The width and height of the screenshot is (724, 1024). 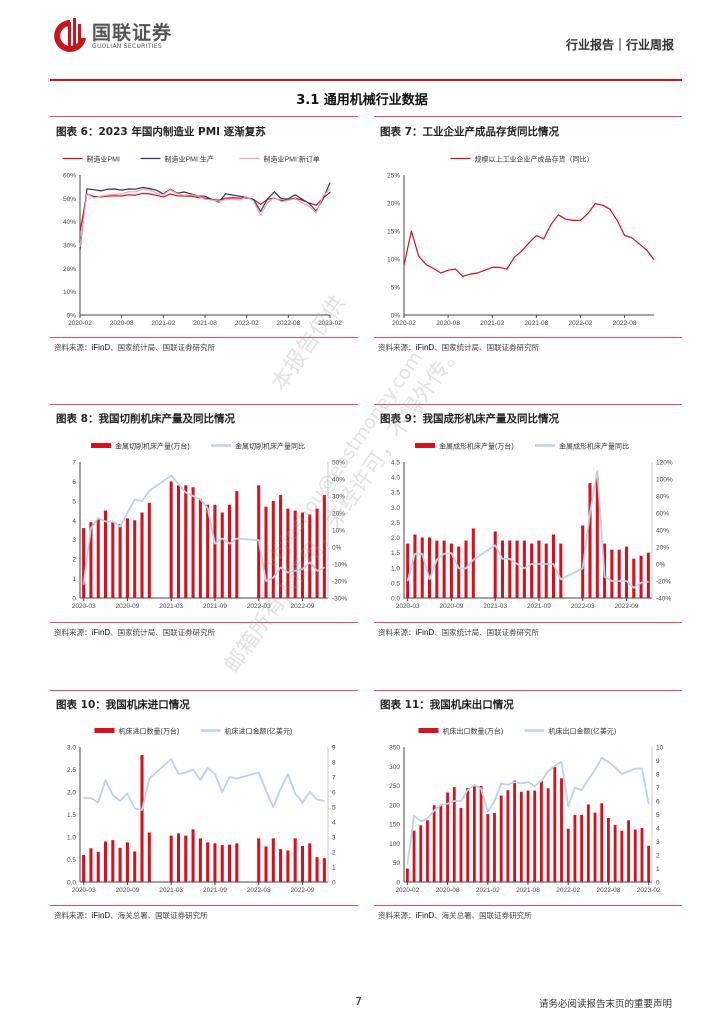 What do you see at coordinates (259, 731) in the screenshot?
I see `legend-label: 机床进口金额(亿美元)` at bounding box center [259, 731].